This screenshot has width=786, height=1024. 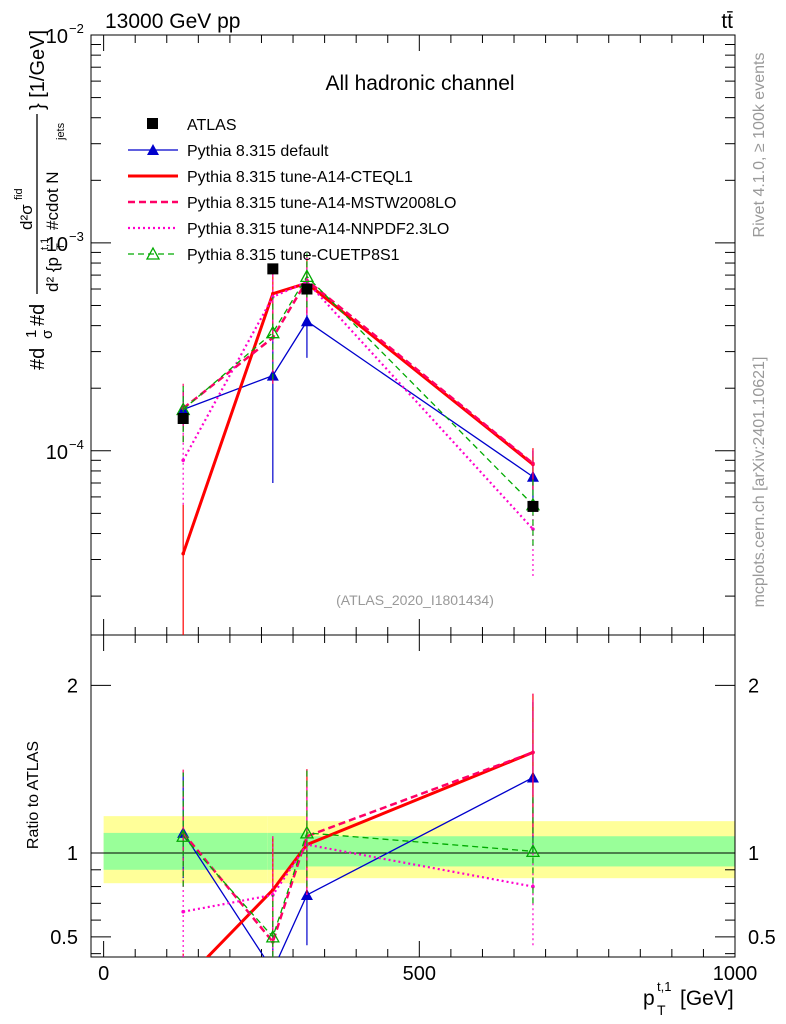 What do you see at coordinates (19, 194) in the screenshot?
I see `ylabel-num-sup: fid` at bounding box center [19, 194].